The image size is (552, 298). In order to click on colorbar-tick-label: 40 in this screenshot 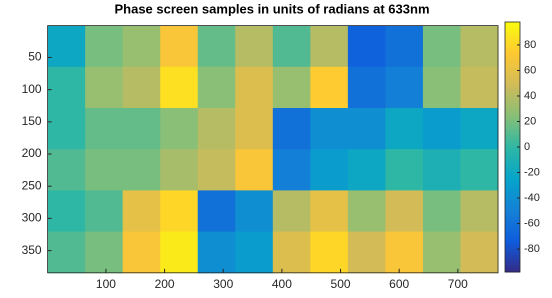, I will do `click(530, 96)`.